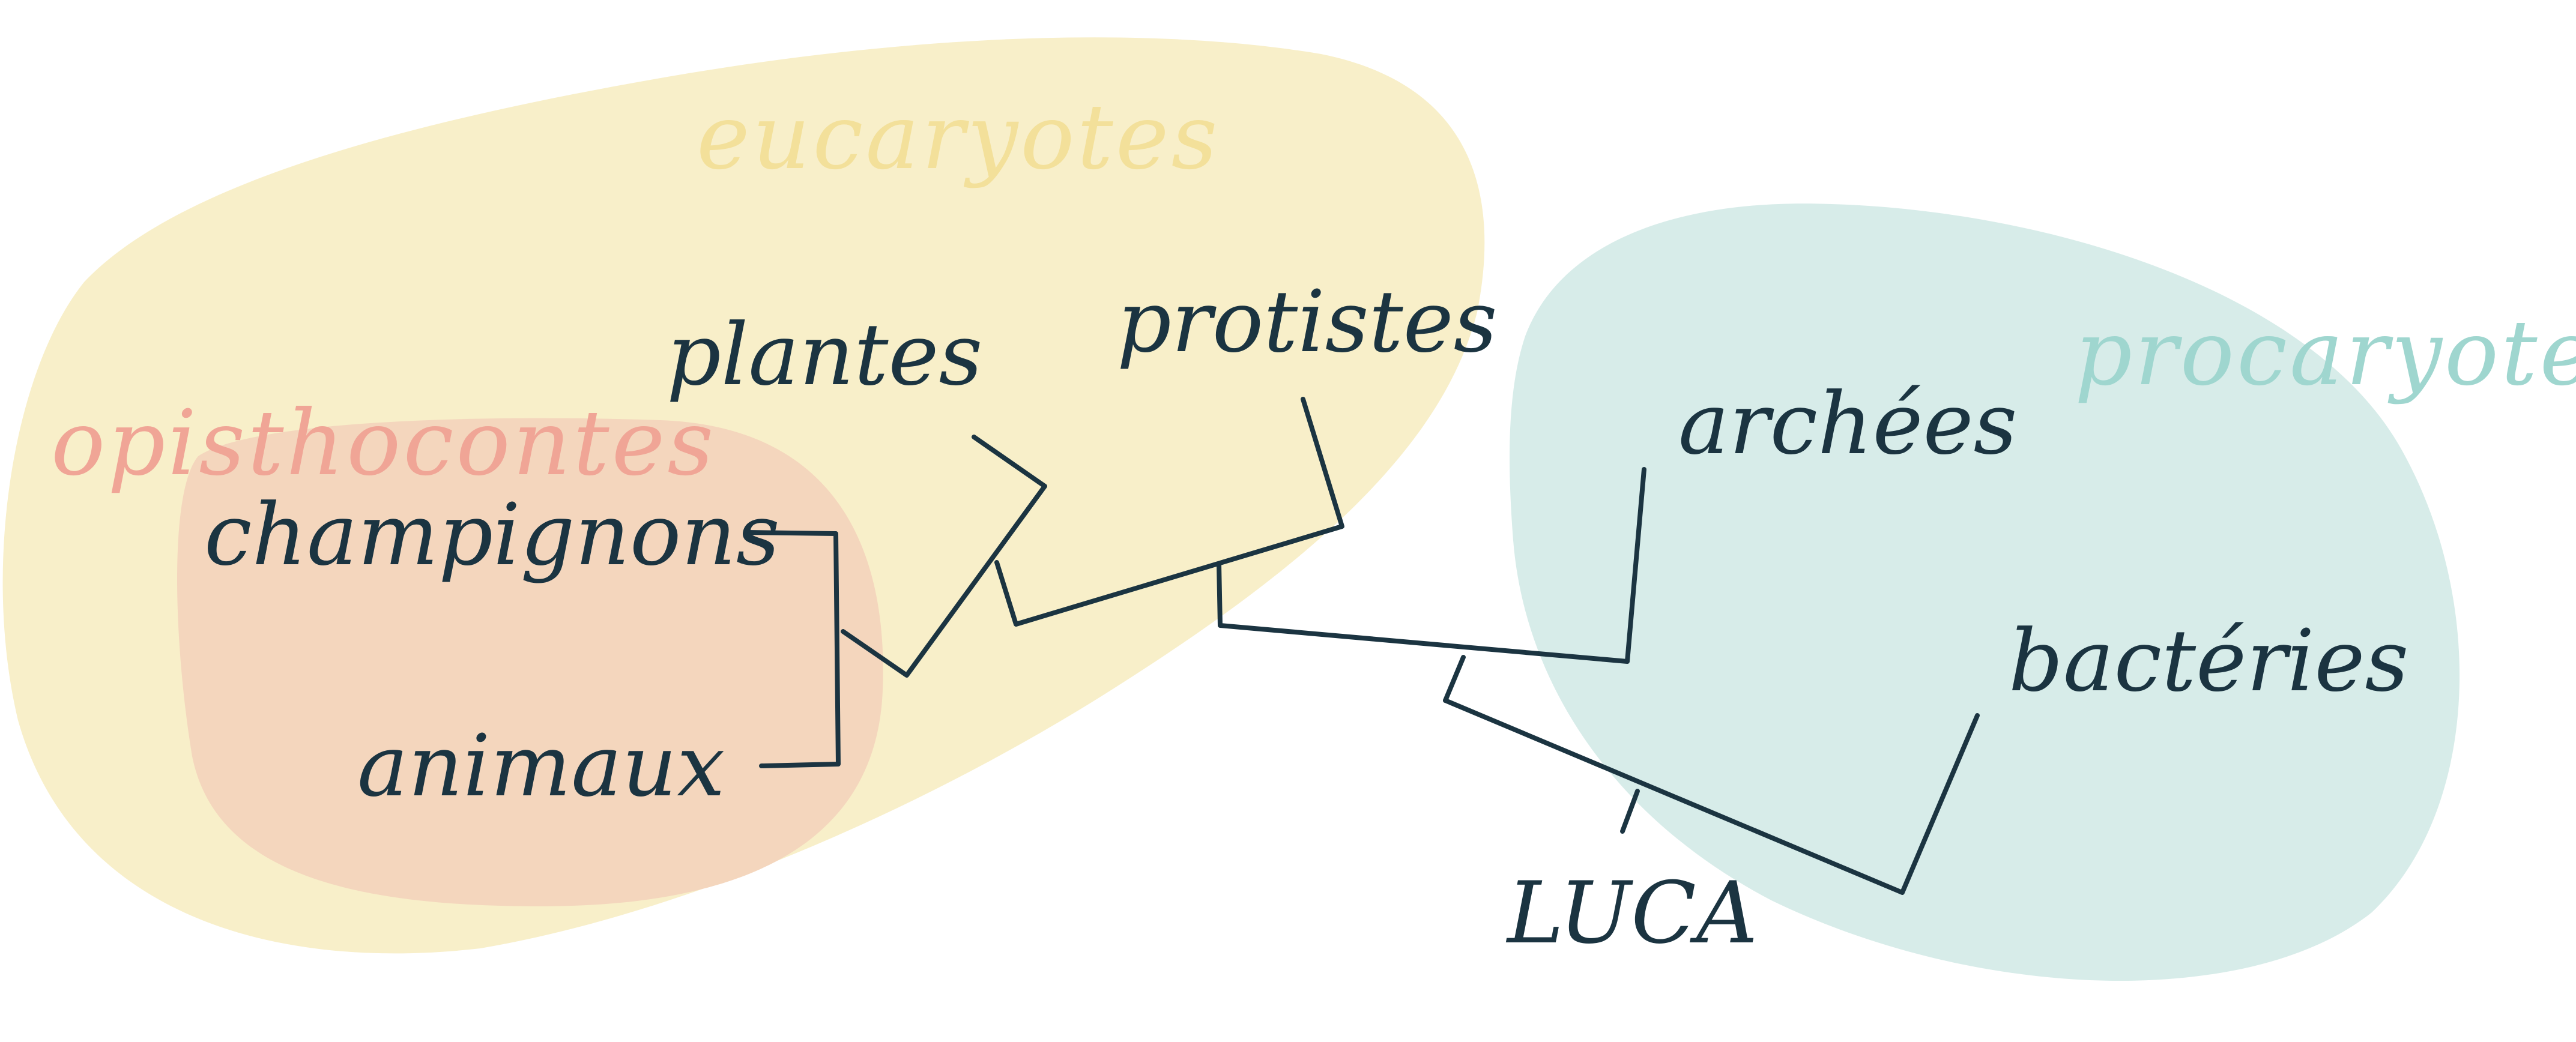 The image size is (2576, 1042). What do you see at coordinates (1847, 425) in the screenshot?
I see `taxon-archees: archées` at bounding box center [1847, 425].